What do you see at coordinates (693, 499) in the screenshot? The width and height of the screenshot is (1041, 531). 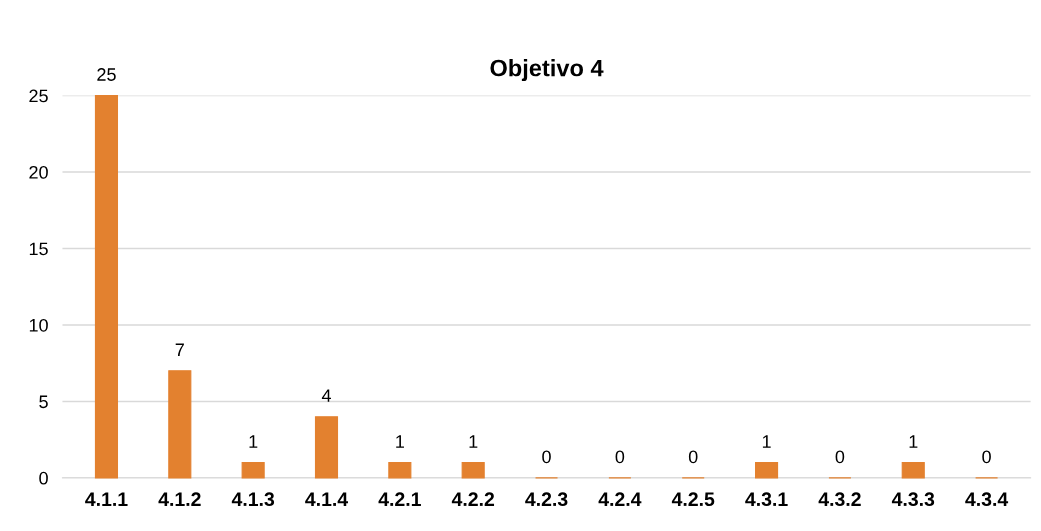 I see `x-tick-label: 4.2.5` at bounding box center [693, 499].